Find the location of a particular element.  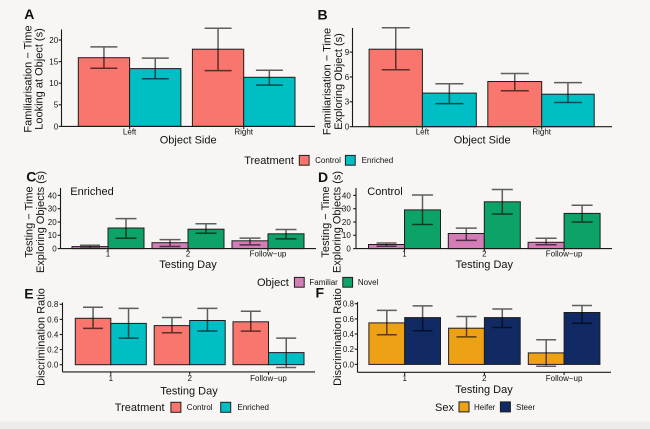

svg-text: 6 is located at coordinates (347, 77).